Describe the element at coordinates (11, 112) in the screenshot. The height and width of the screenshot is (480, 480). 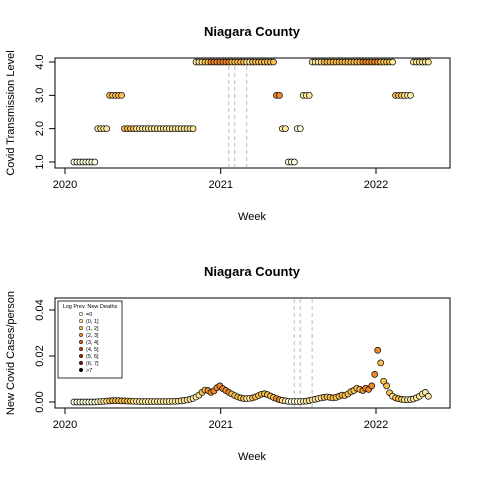
I see `panel-1-ylabel: Covid Transmission Level` at that location.